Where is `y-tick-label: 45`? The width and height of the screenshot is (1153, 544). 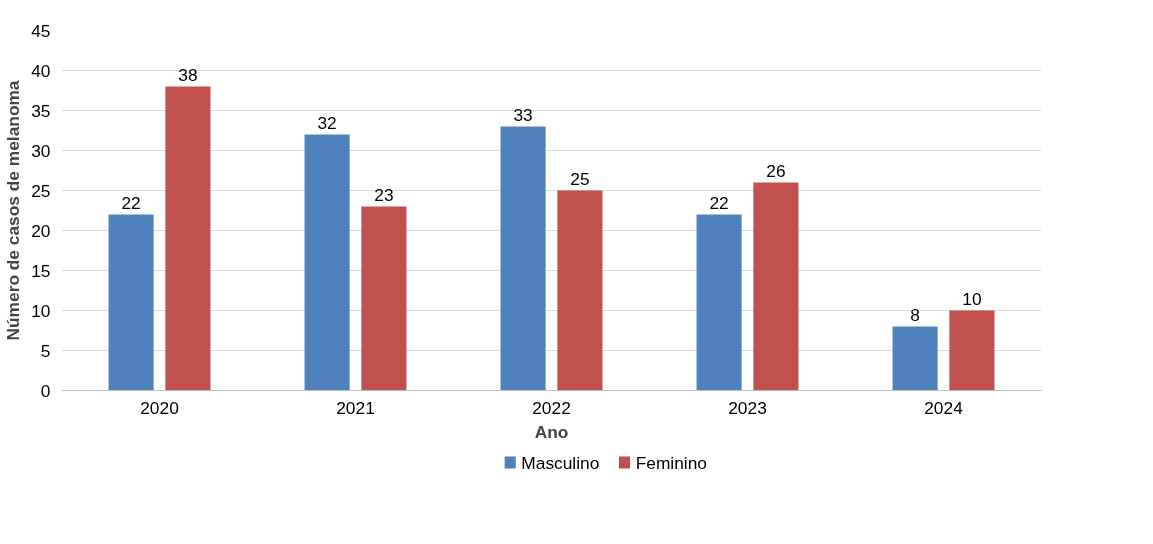
y-tick-label: 45 is located at coordinates (41, 30).